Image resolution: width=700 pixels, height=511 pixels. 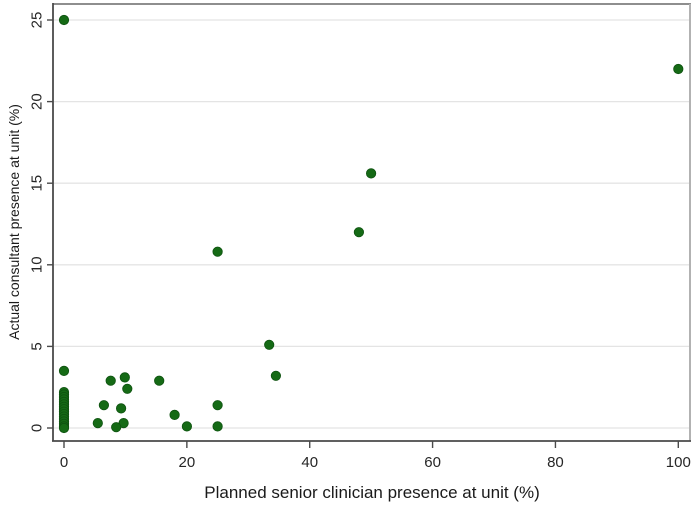 I want to click on x-tick-label-100: 100, so click(x=678, y=462).